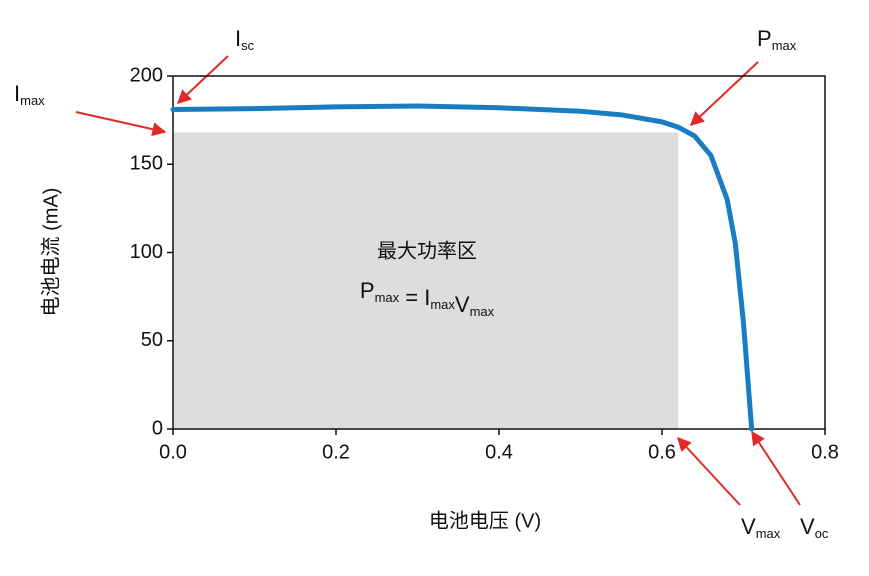 This screenshot has width=869, height=576. I want to click on subscript-label: Voc, so click(814, 528).